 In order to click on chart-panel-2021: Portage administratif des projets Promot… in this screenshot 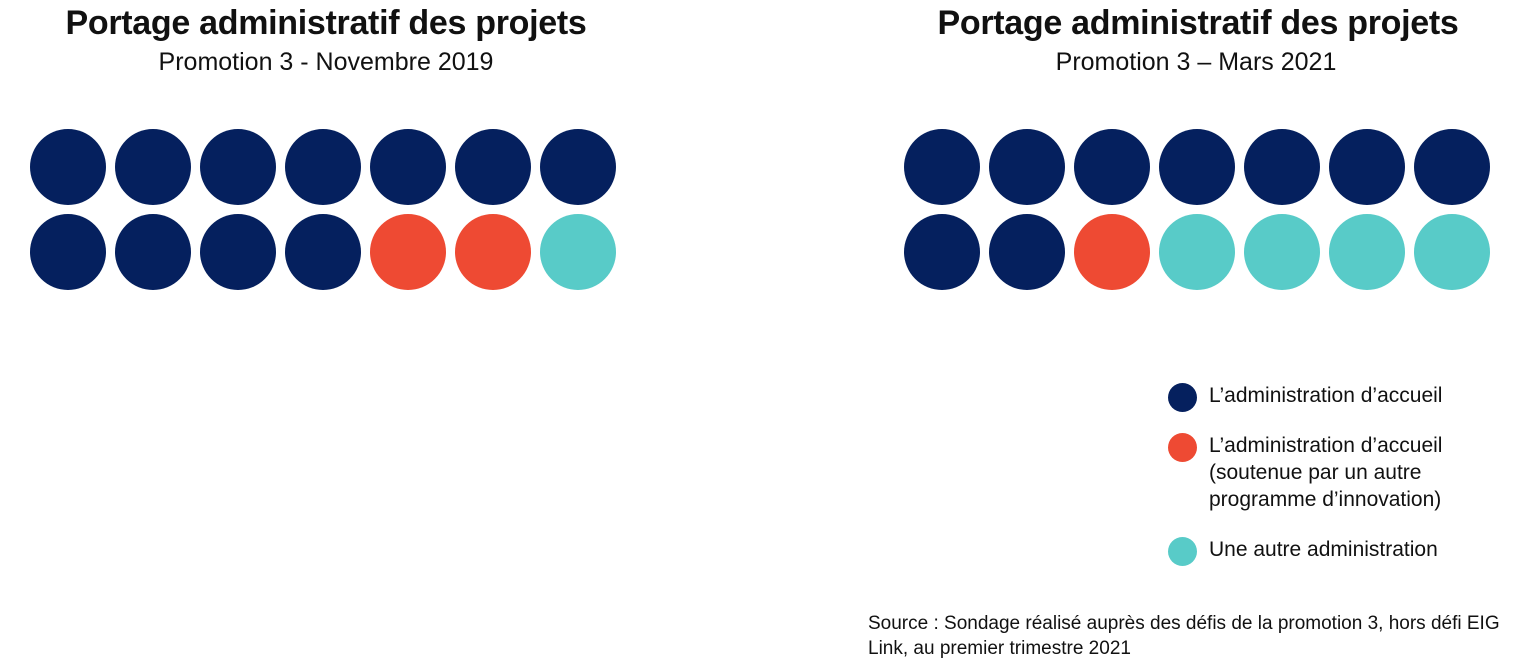, I will do `click(1196, 38)`.